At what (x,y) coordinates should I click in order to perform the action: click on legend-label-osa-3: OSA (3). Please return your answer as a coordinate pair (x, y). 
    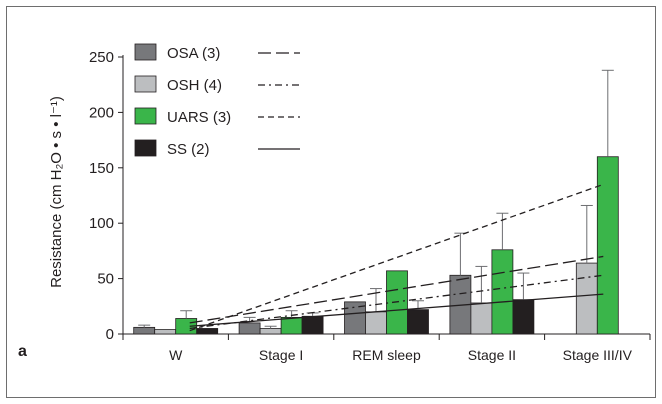
    Looking at the image, I should click on (193, 53).